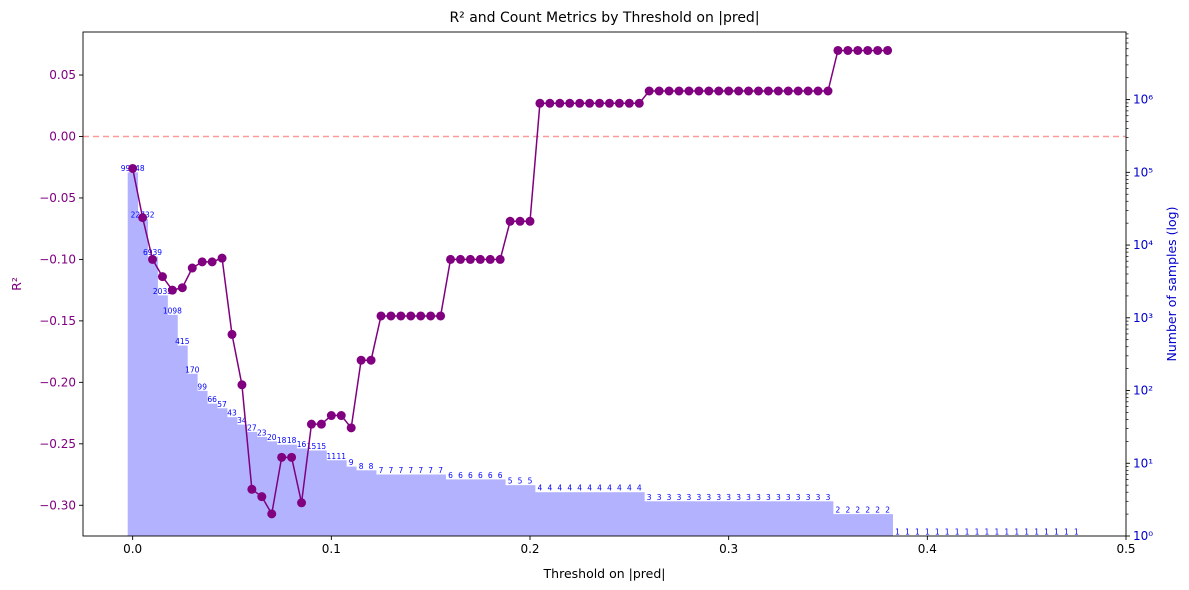  What do you see at coordinates (242, 420) in the screenshot?
I see `count-label: 34` at bounding box center [242, 420].